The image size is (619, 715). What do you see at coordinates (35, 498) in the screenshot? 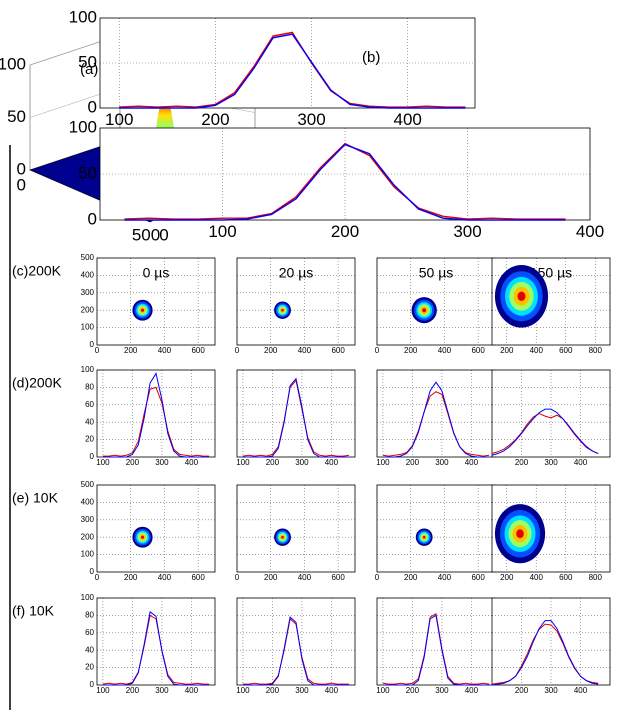
I see `panel-label: (e) 10K` at bounding box center [35, 498].